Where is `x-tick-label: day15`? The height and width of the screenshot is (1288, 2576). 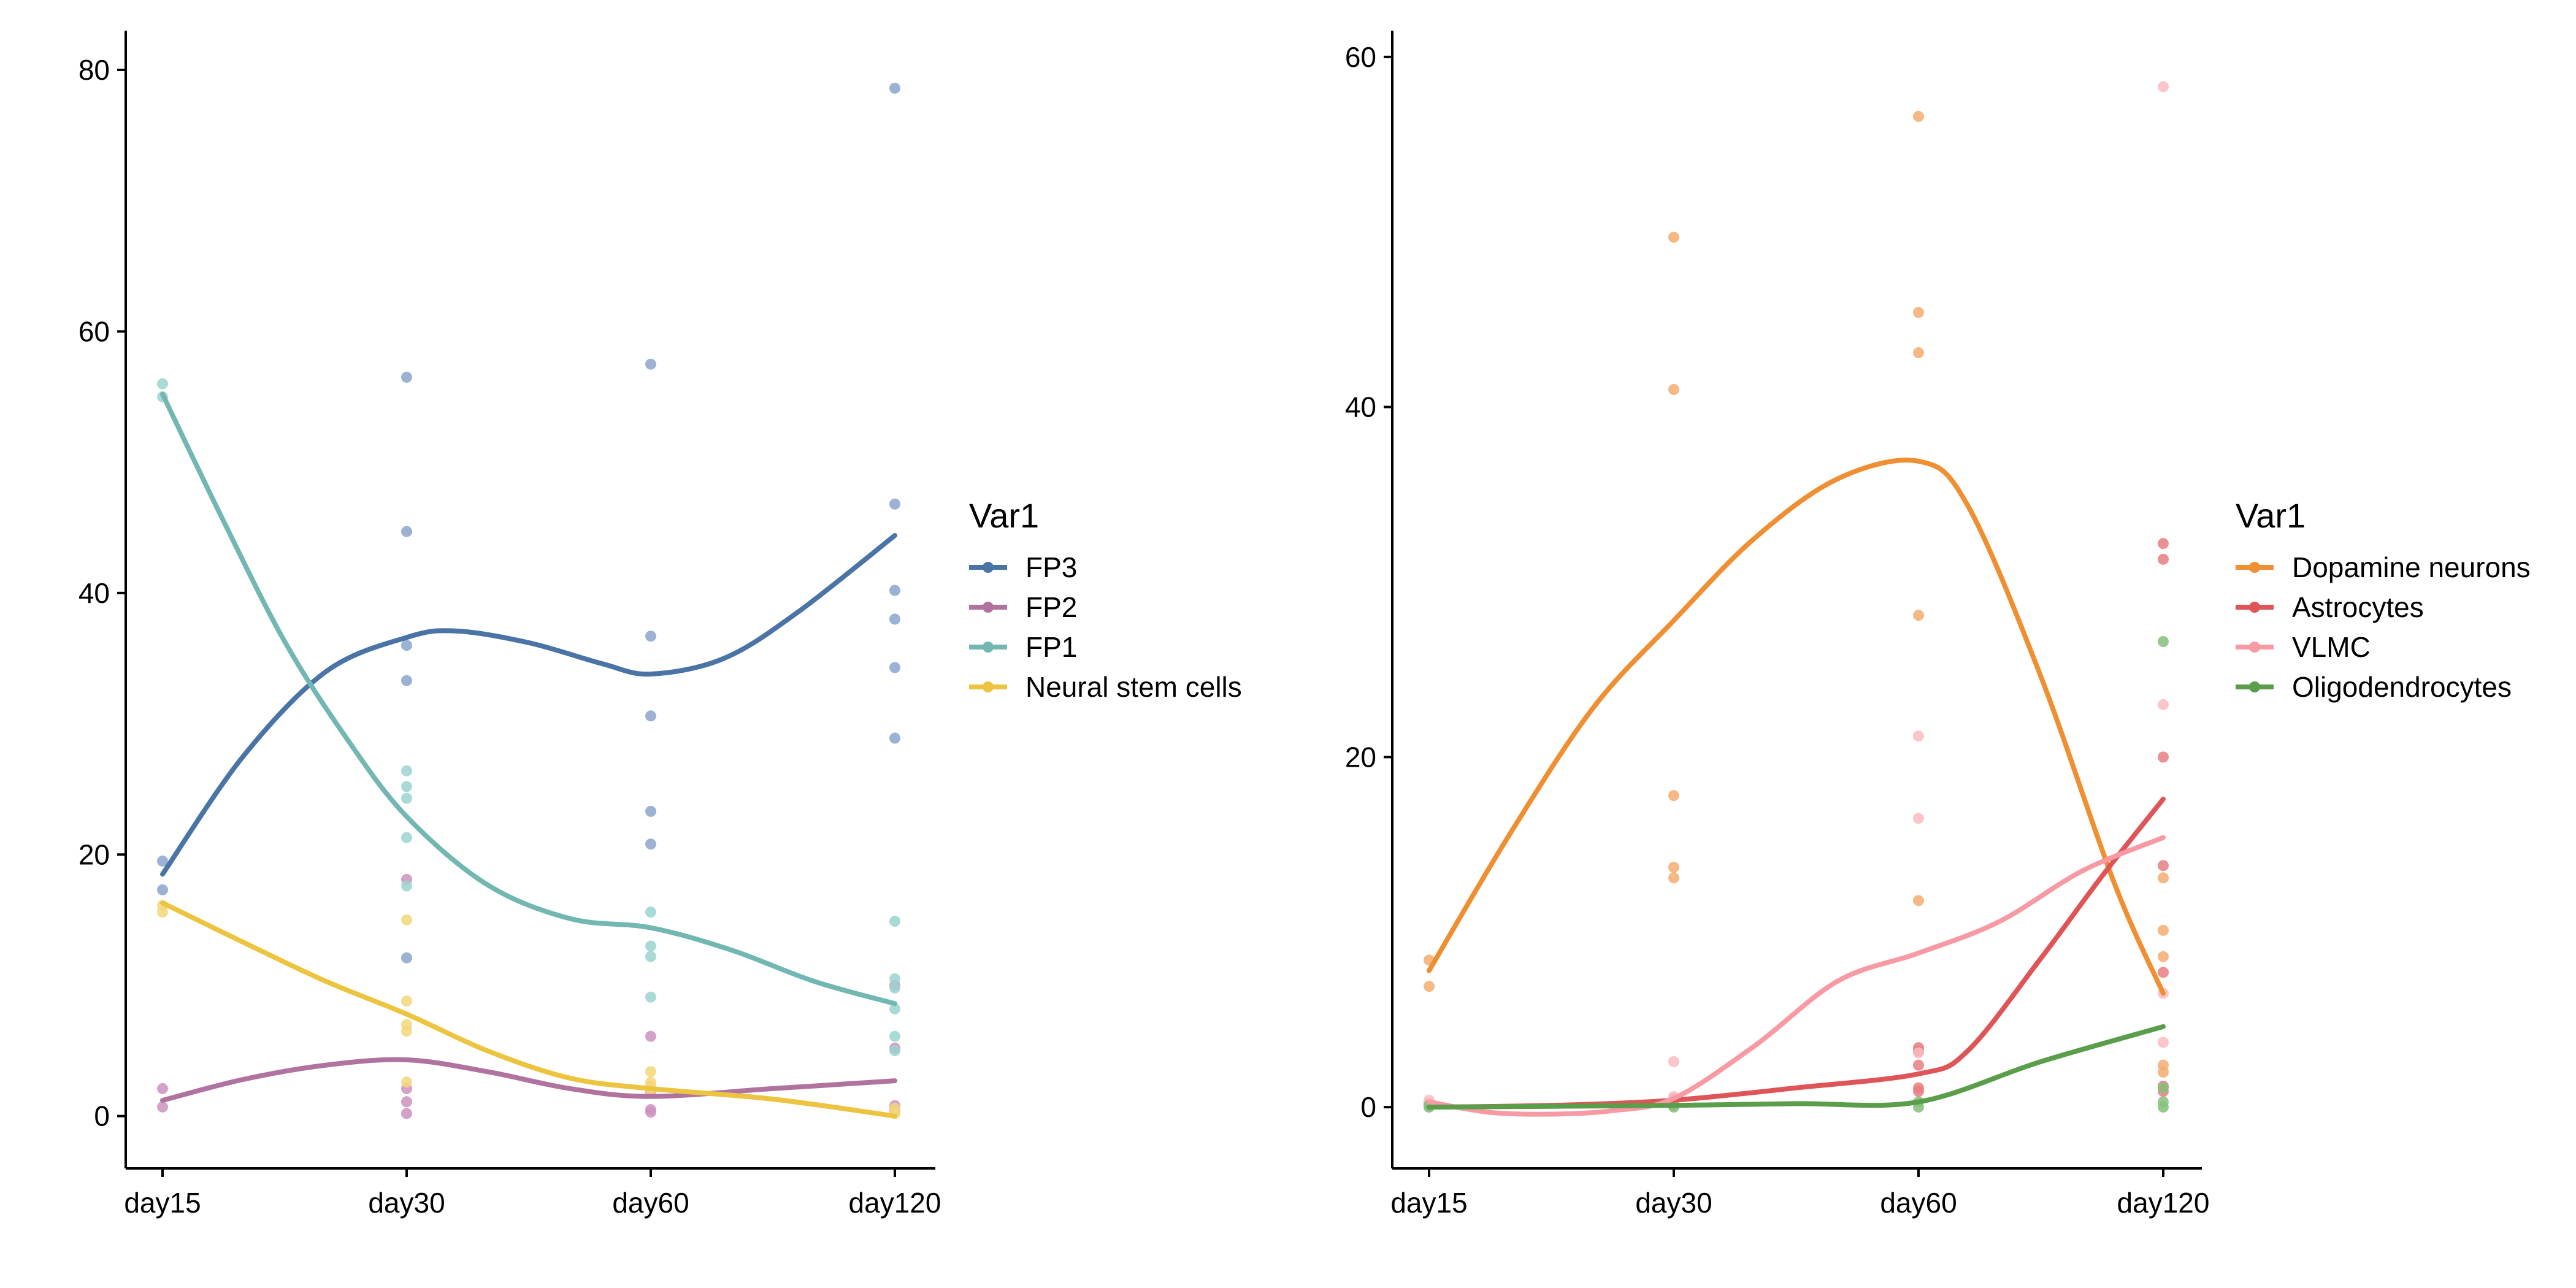 x-tick-label: day15 is located at coordinates (1428, 1203).